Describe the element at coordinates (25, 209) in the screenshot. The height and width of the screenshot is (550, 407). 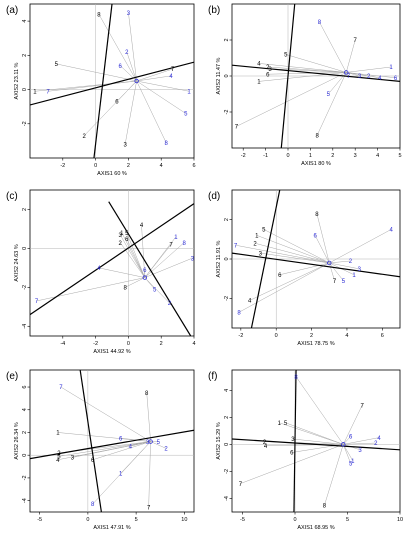
I see `y-tick-label: 2` at that location.